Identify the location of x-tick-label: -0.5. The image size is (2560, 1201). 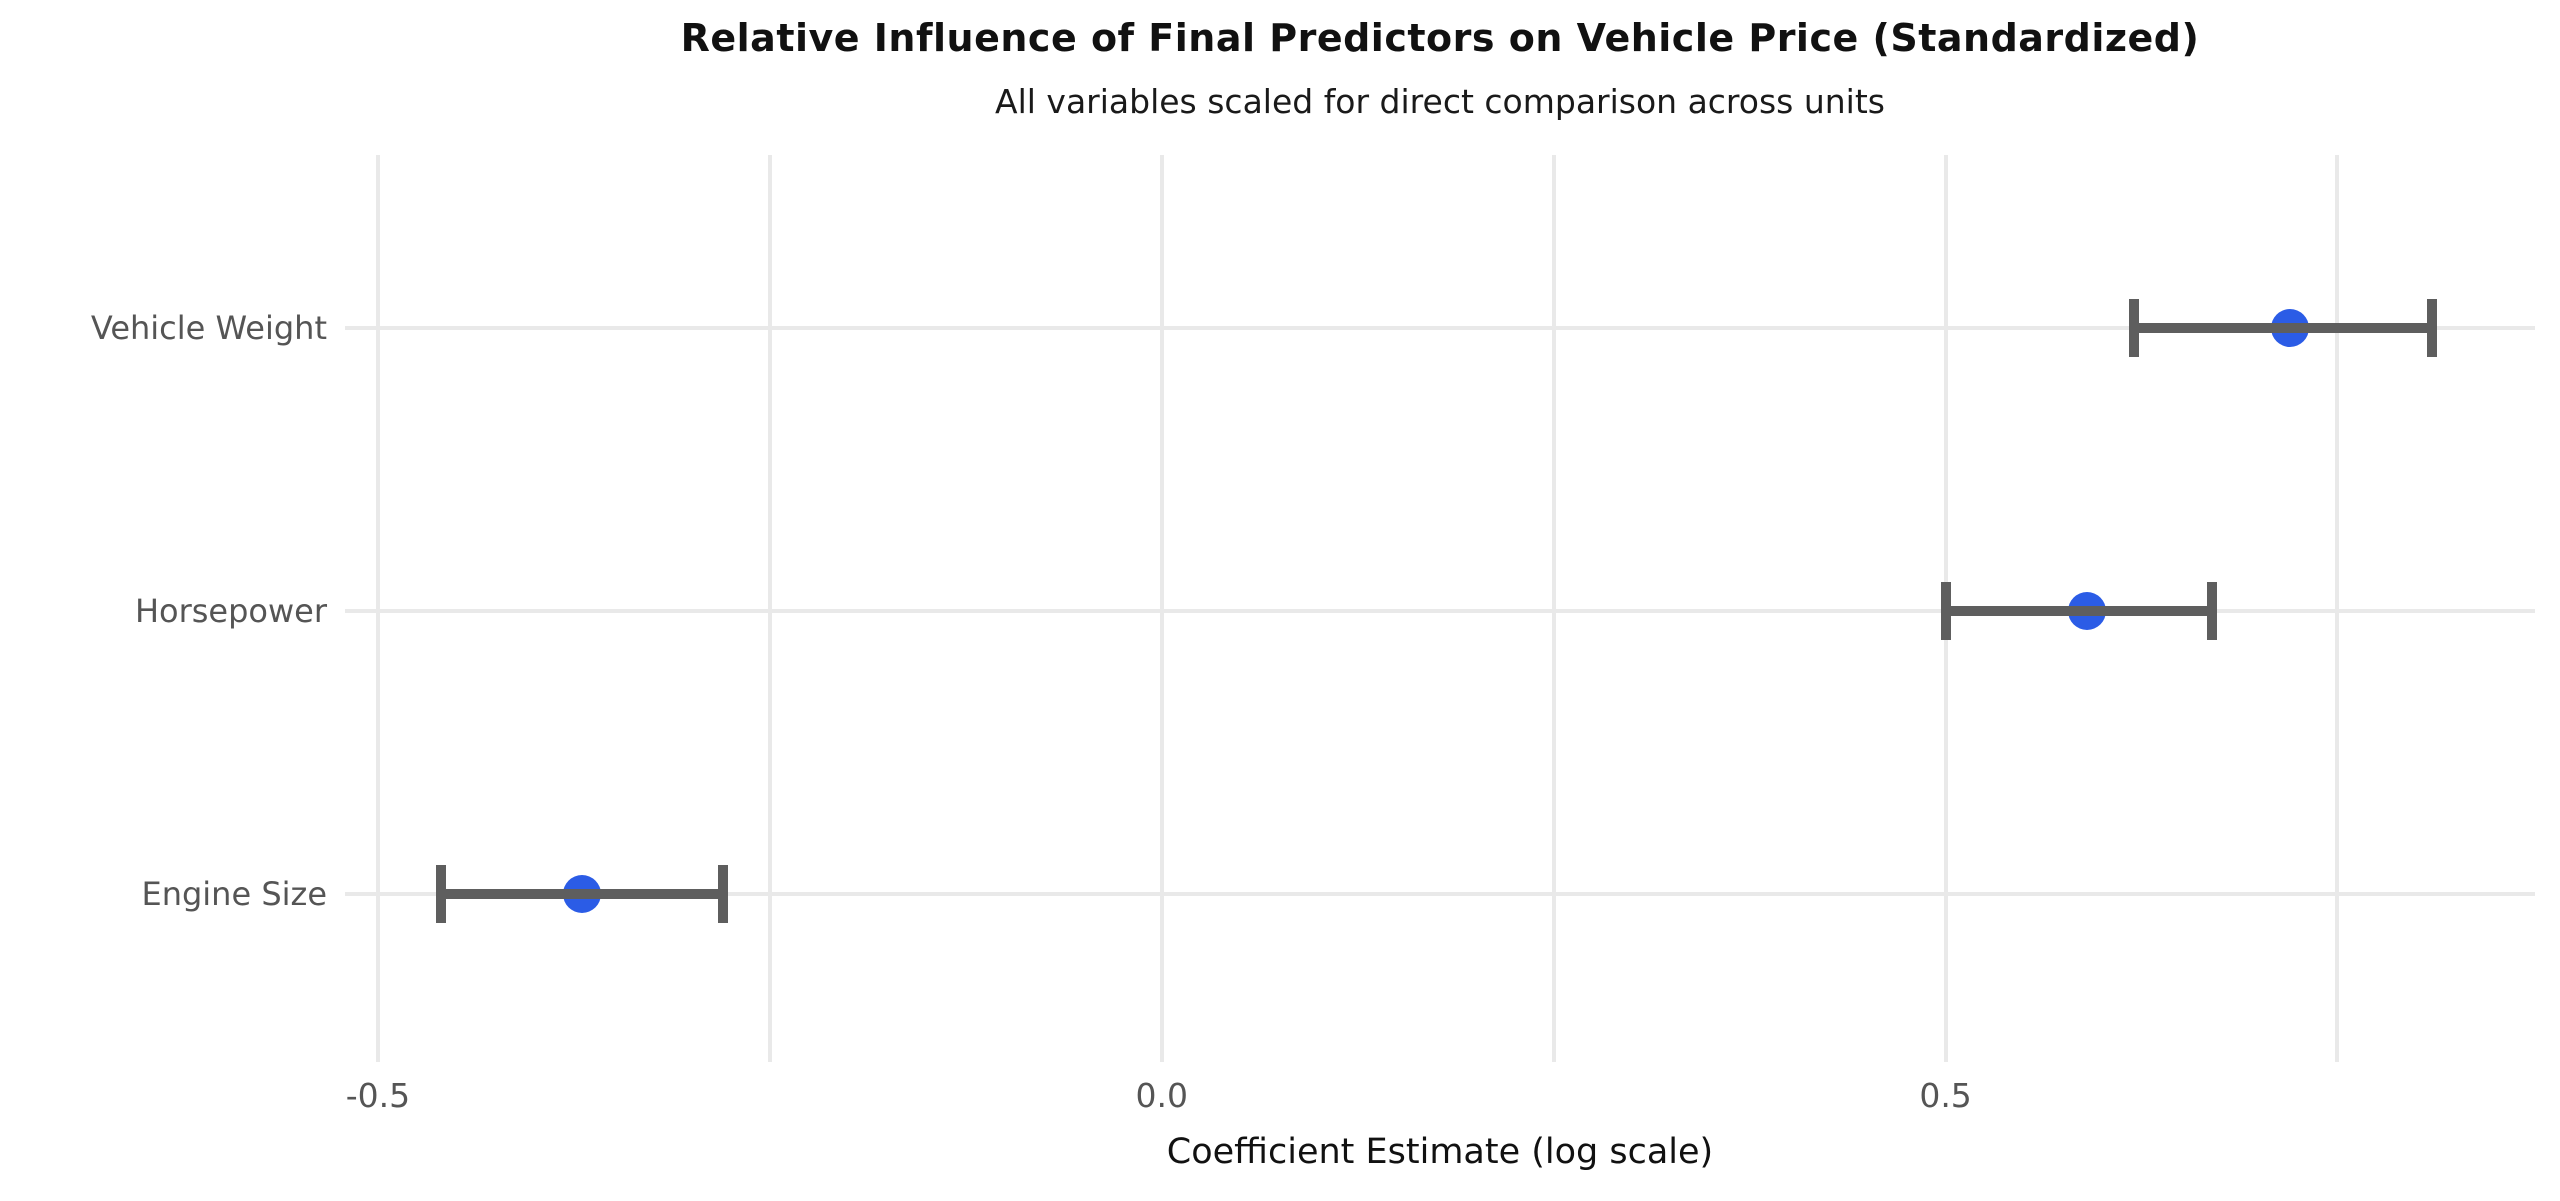
(378, 1095).